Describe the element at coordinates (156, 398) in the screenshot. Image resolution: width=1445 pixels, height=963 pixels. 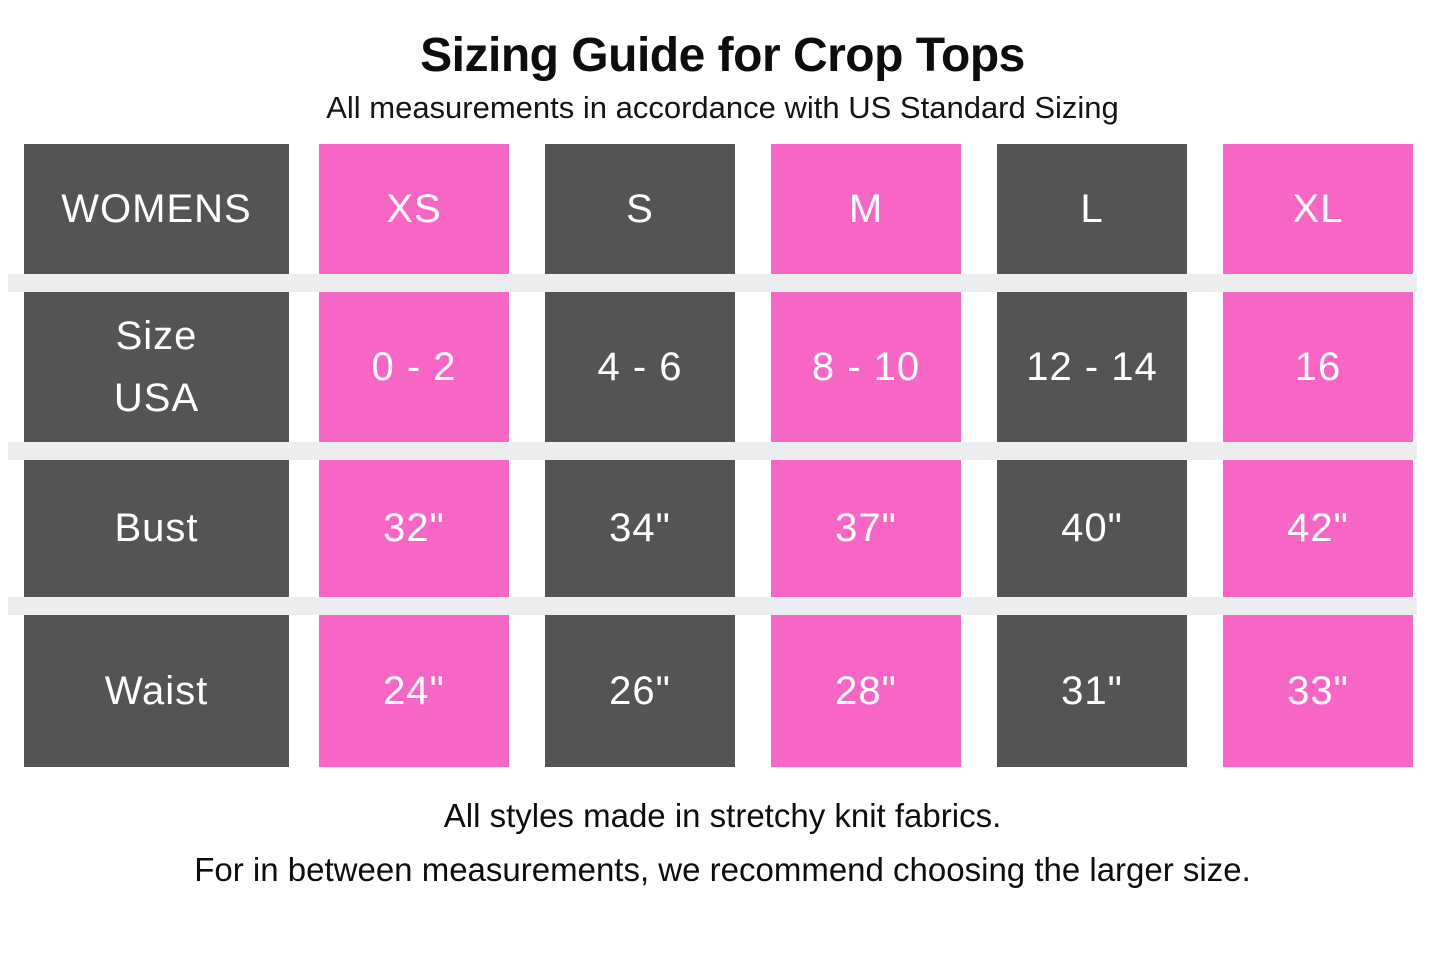
I see `row-label-line: USA` at that location.